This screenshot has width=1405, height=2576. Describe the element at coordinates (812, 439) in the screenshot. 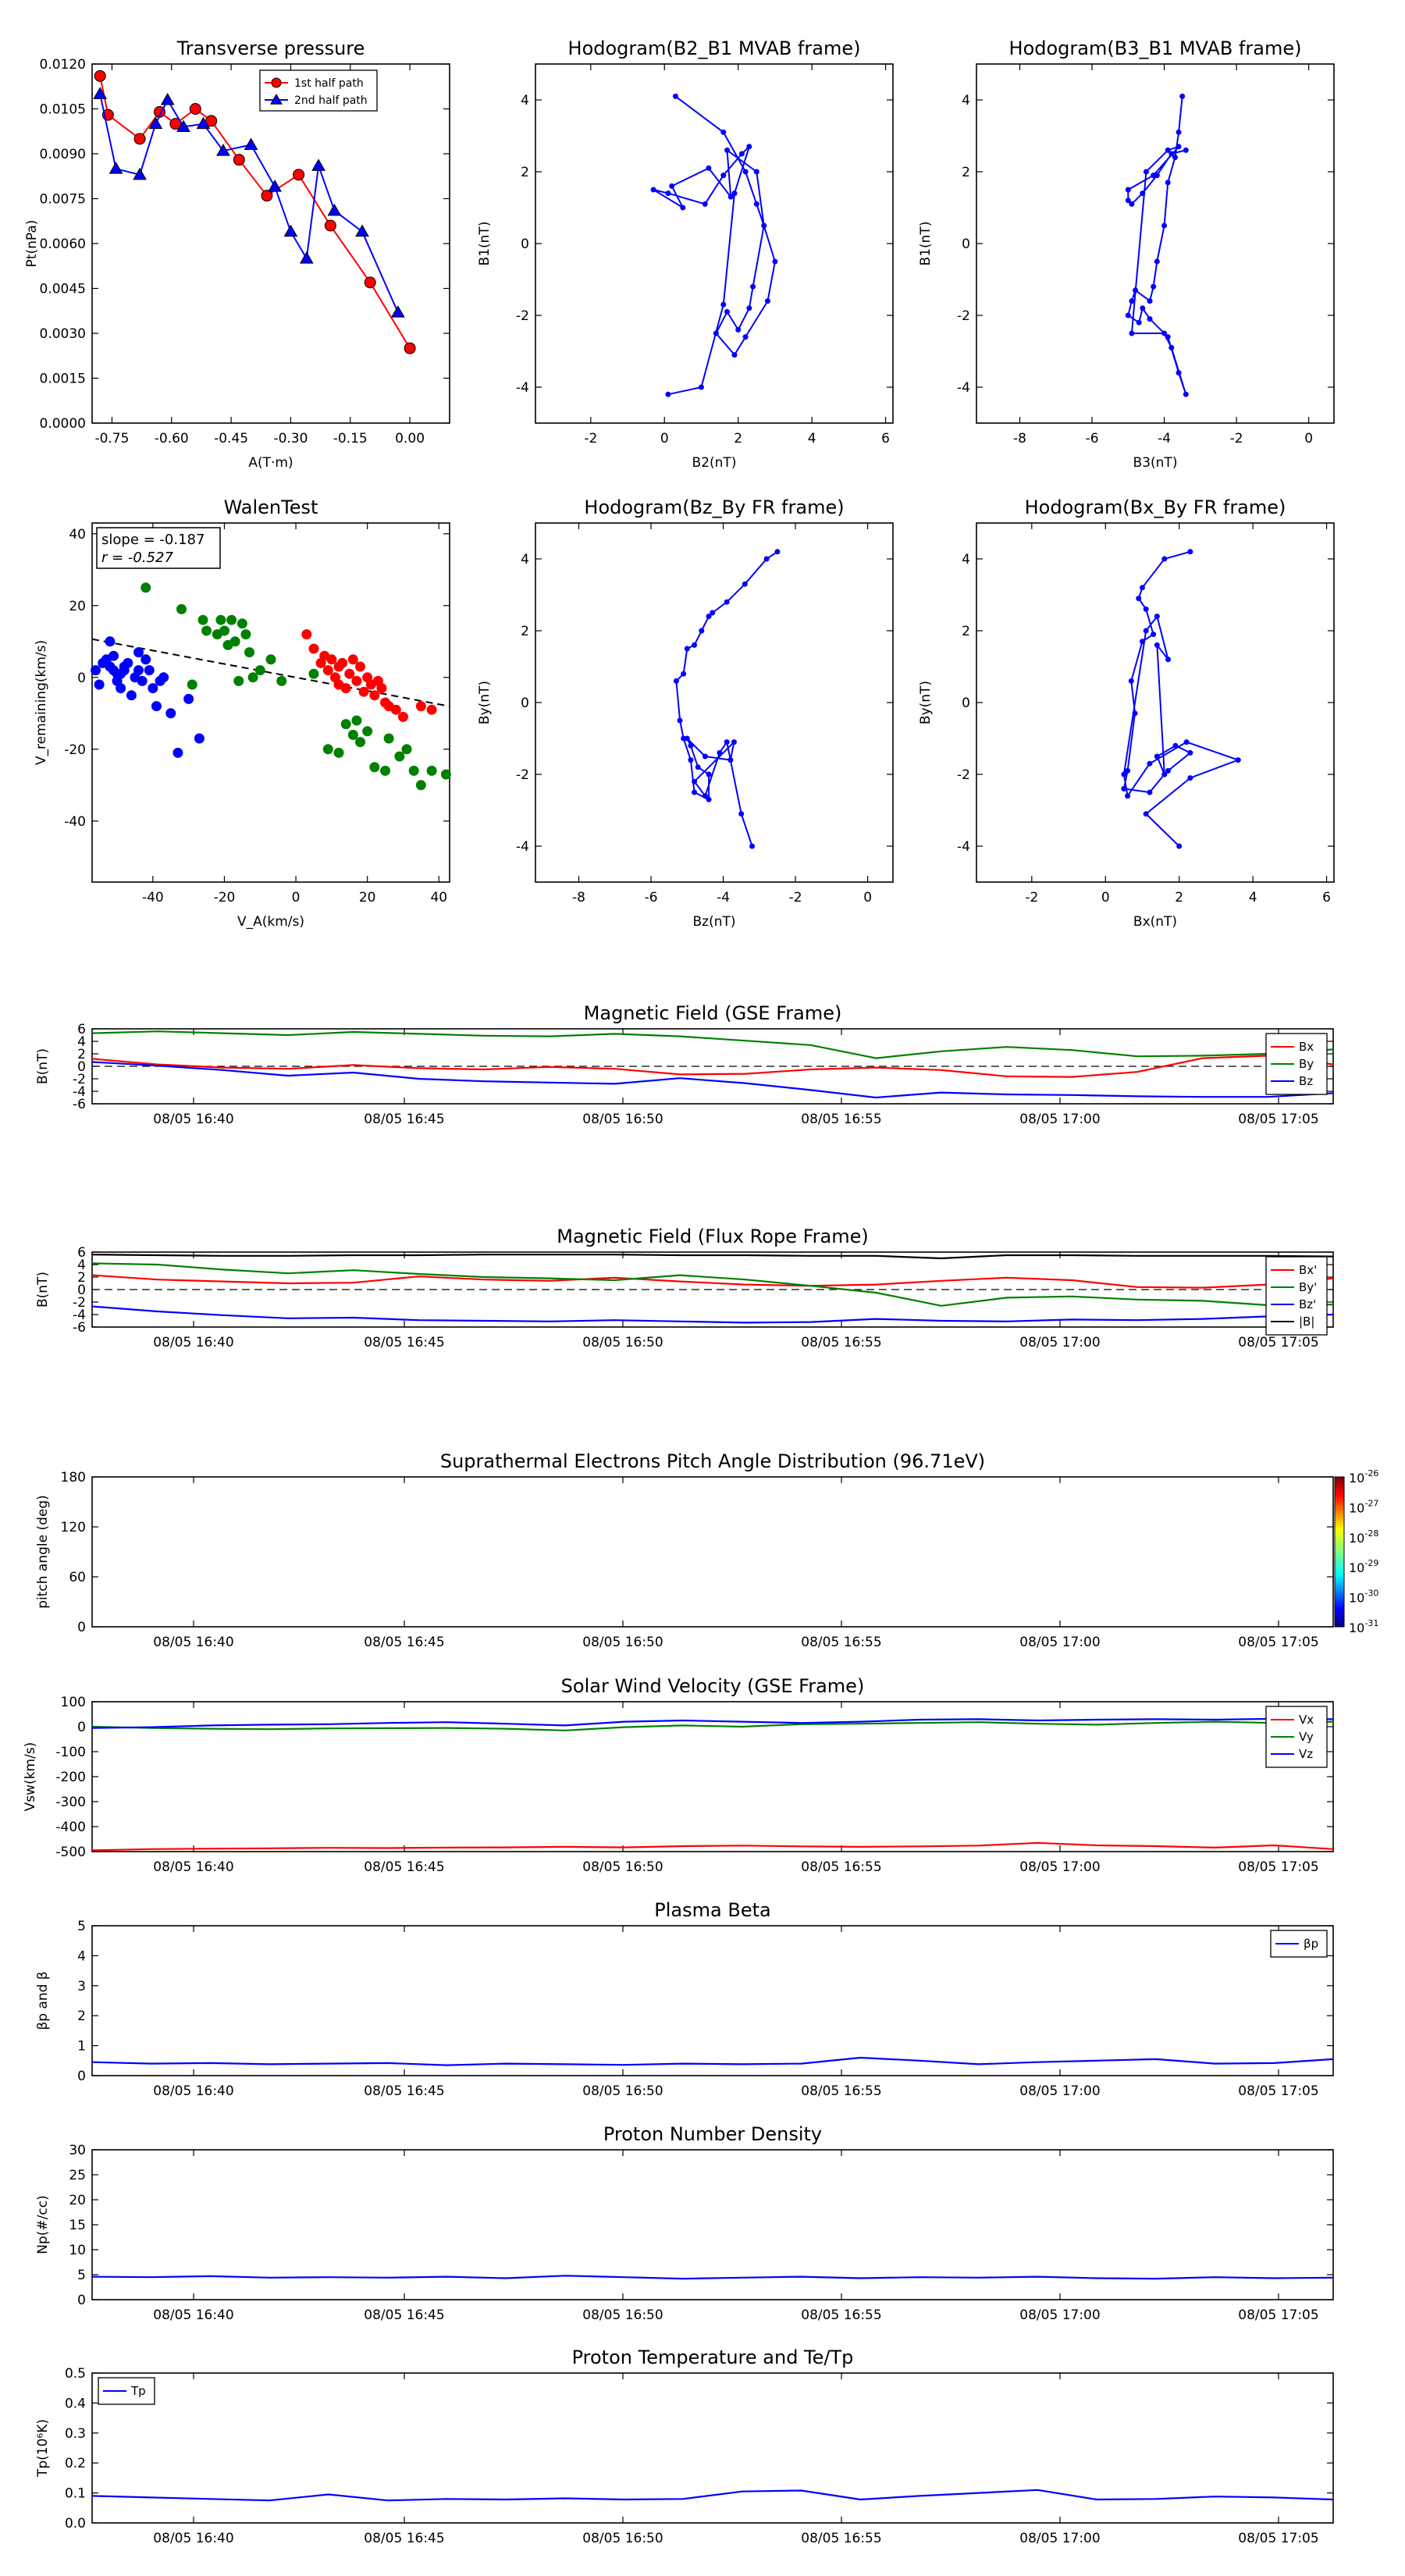

I see `x-tick-label: 4` at that location.